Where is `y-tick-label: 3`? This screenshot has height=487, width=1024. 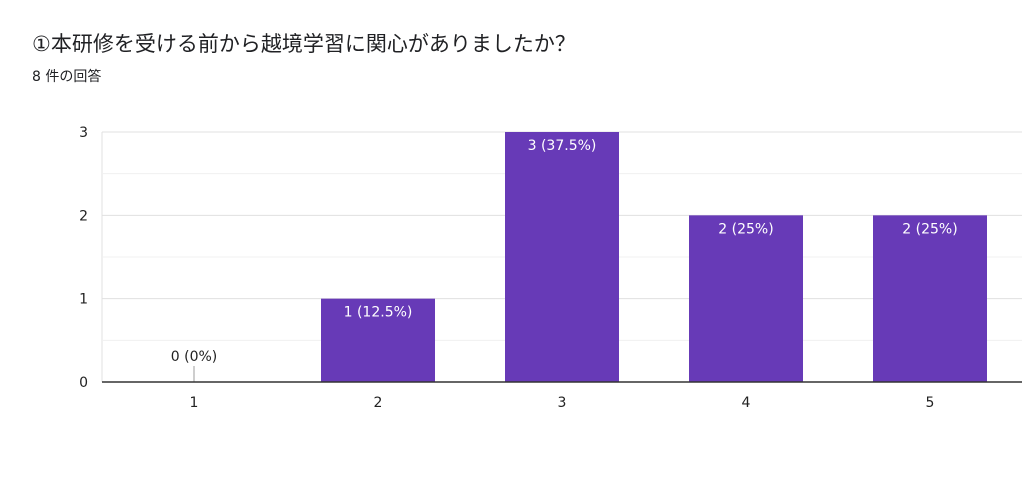 y-tick-label: 3 is located at coordinates (83, 133).